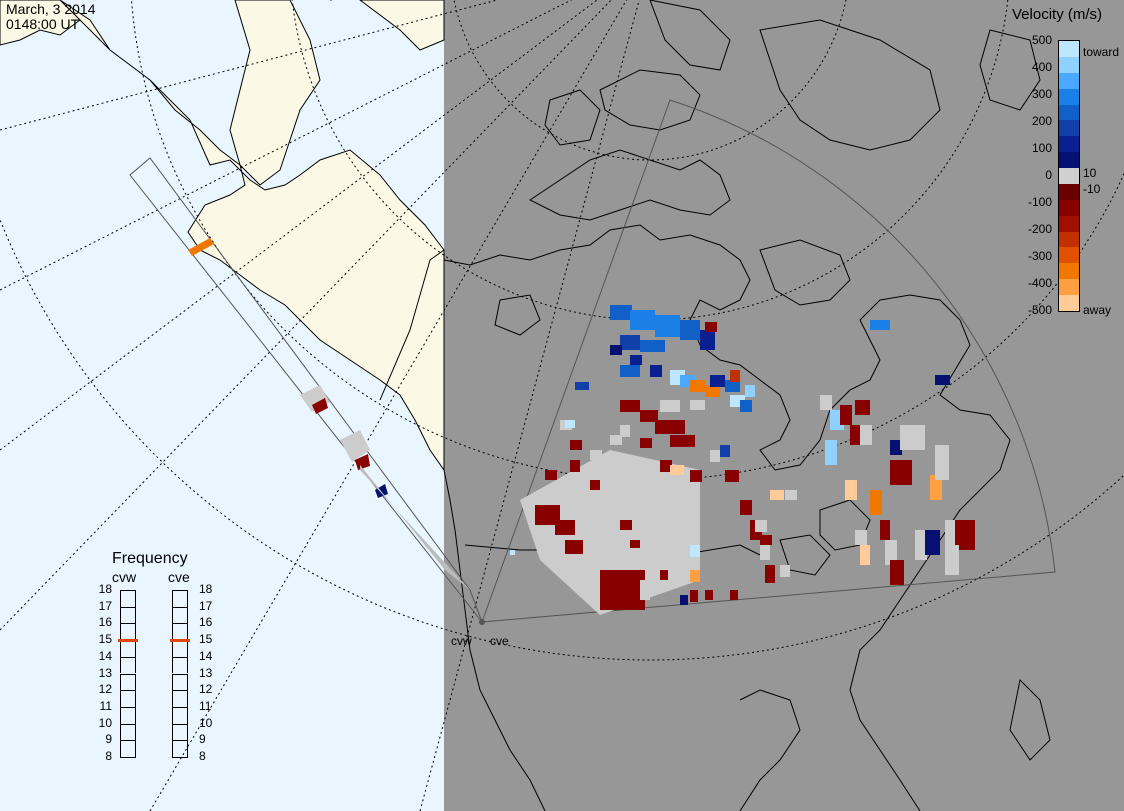 This screenshot has height=811, width=1124. Describe the element at coordinates (1101, 52) in the screenshot. I see `velocity-toward-label: toward` at that location.